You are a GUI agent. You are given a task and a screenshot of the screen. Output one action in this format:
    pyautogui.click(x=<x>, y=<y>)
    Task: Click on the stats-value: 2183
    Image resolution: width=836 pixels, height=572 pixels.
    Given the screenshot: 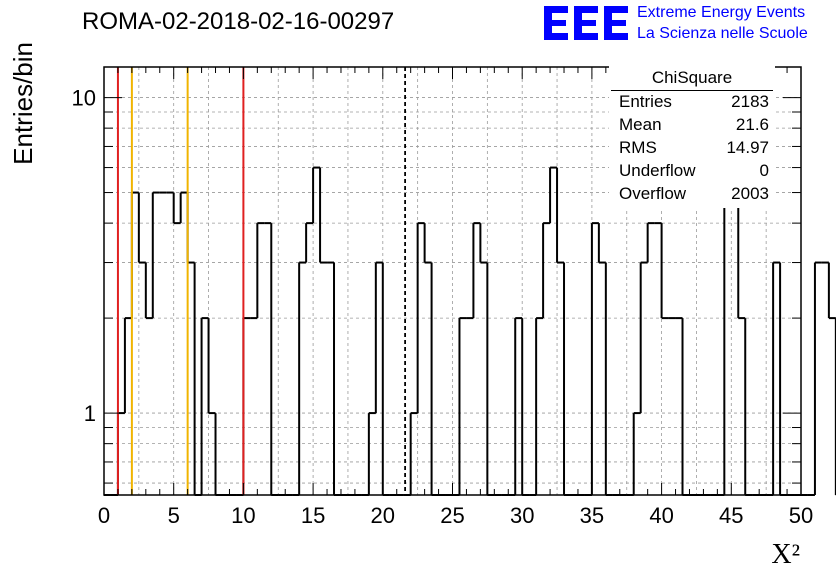 What is the action you would take?
    pyautogui.click(x=750, y=101)
    